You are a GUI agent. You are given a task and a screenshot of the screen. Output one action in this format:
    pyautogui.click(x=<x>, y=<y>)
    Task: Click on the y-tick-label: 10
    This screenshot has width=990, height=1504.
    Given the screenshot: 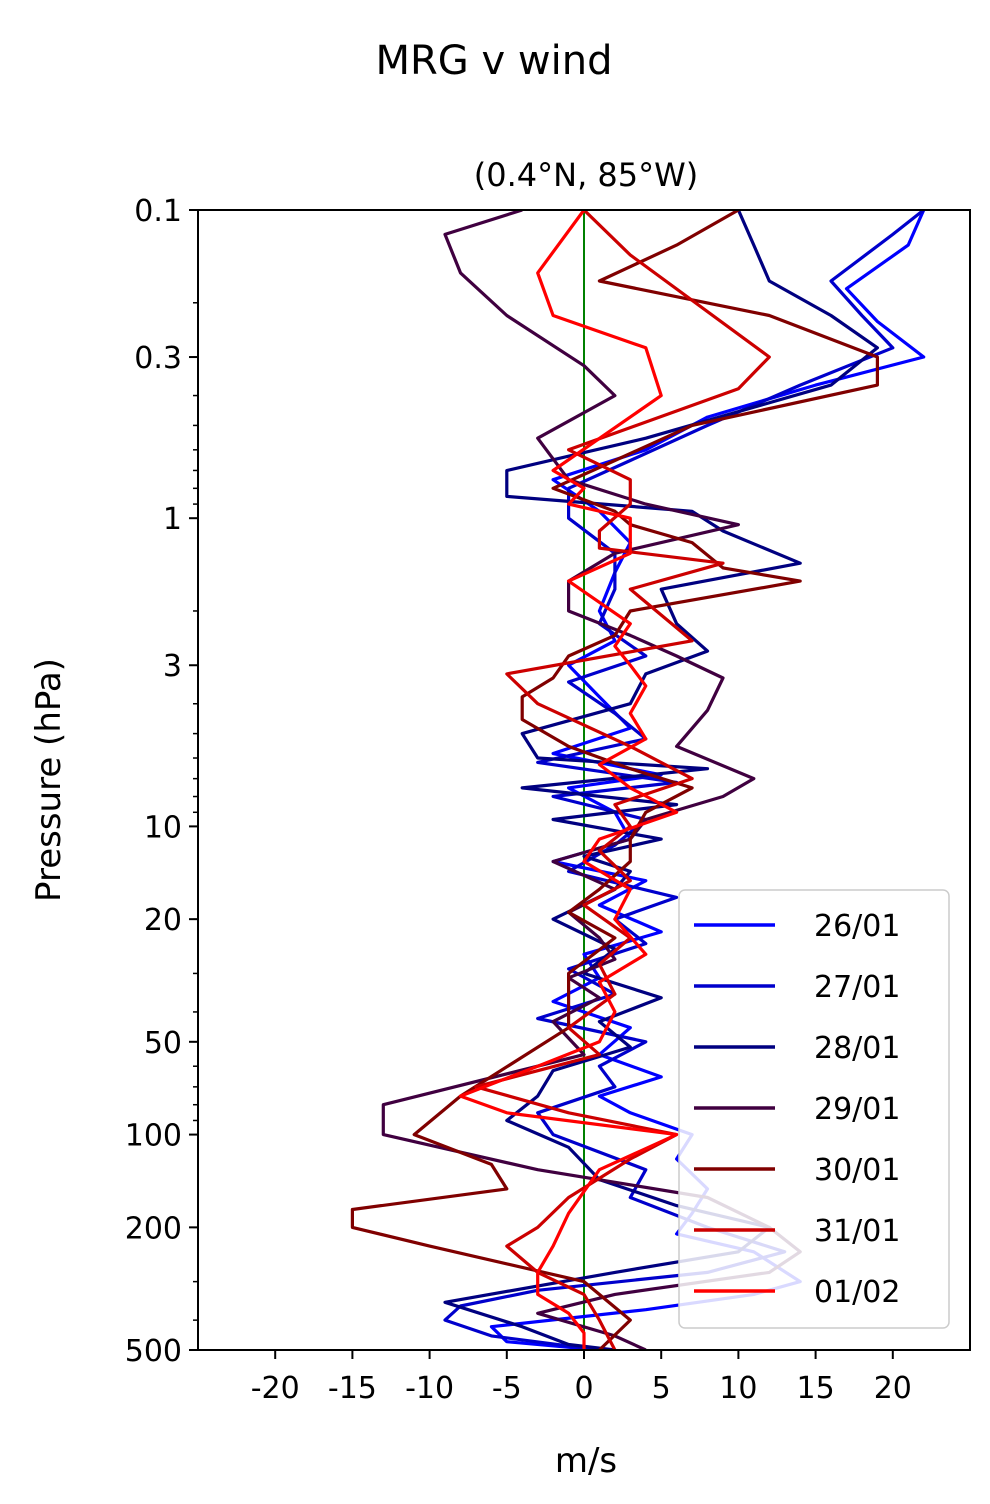 What is the action you would take?
    pyautogui.click(x=163, y=827)
    